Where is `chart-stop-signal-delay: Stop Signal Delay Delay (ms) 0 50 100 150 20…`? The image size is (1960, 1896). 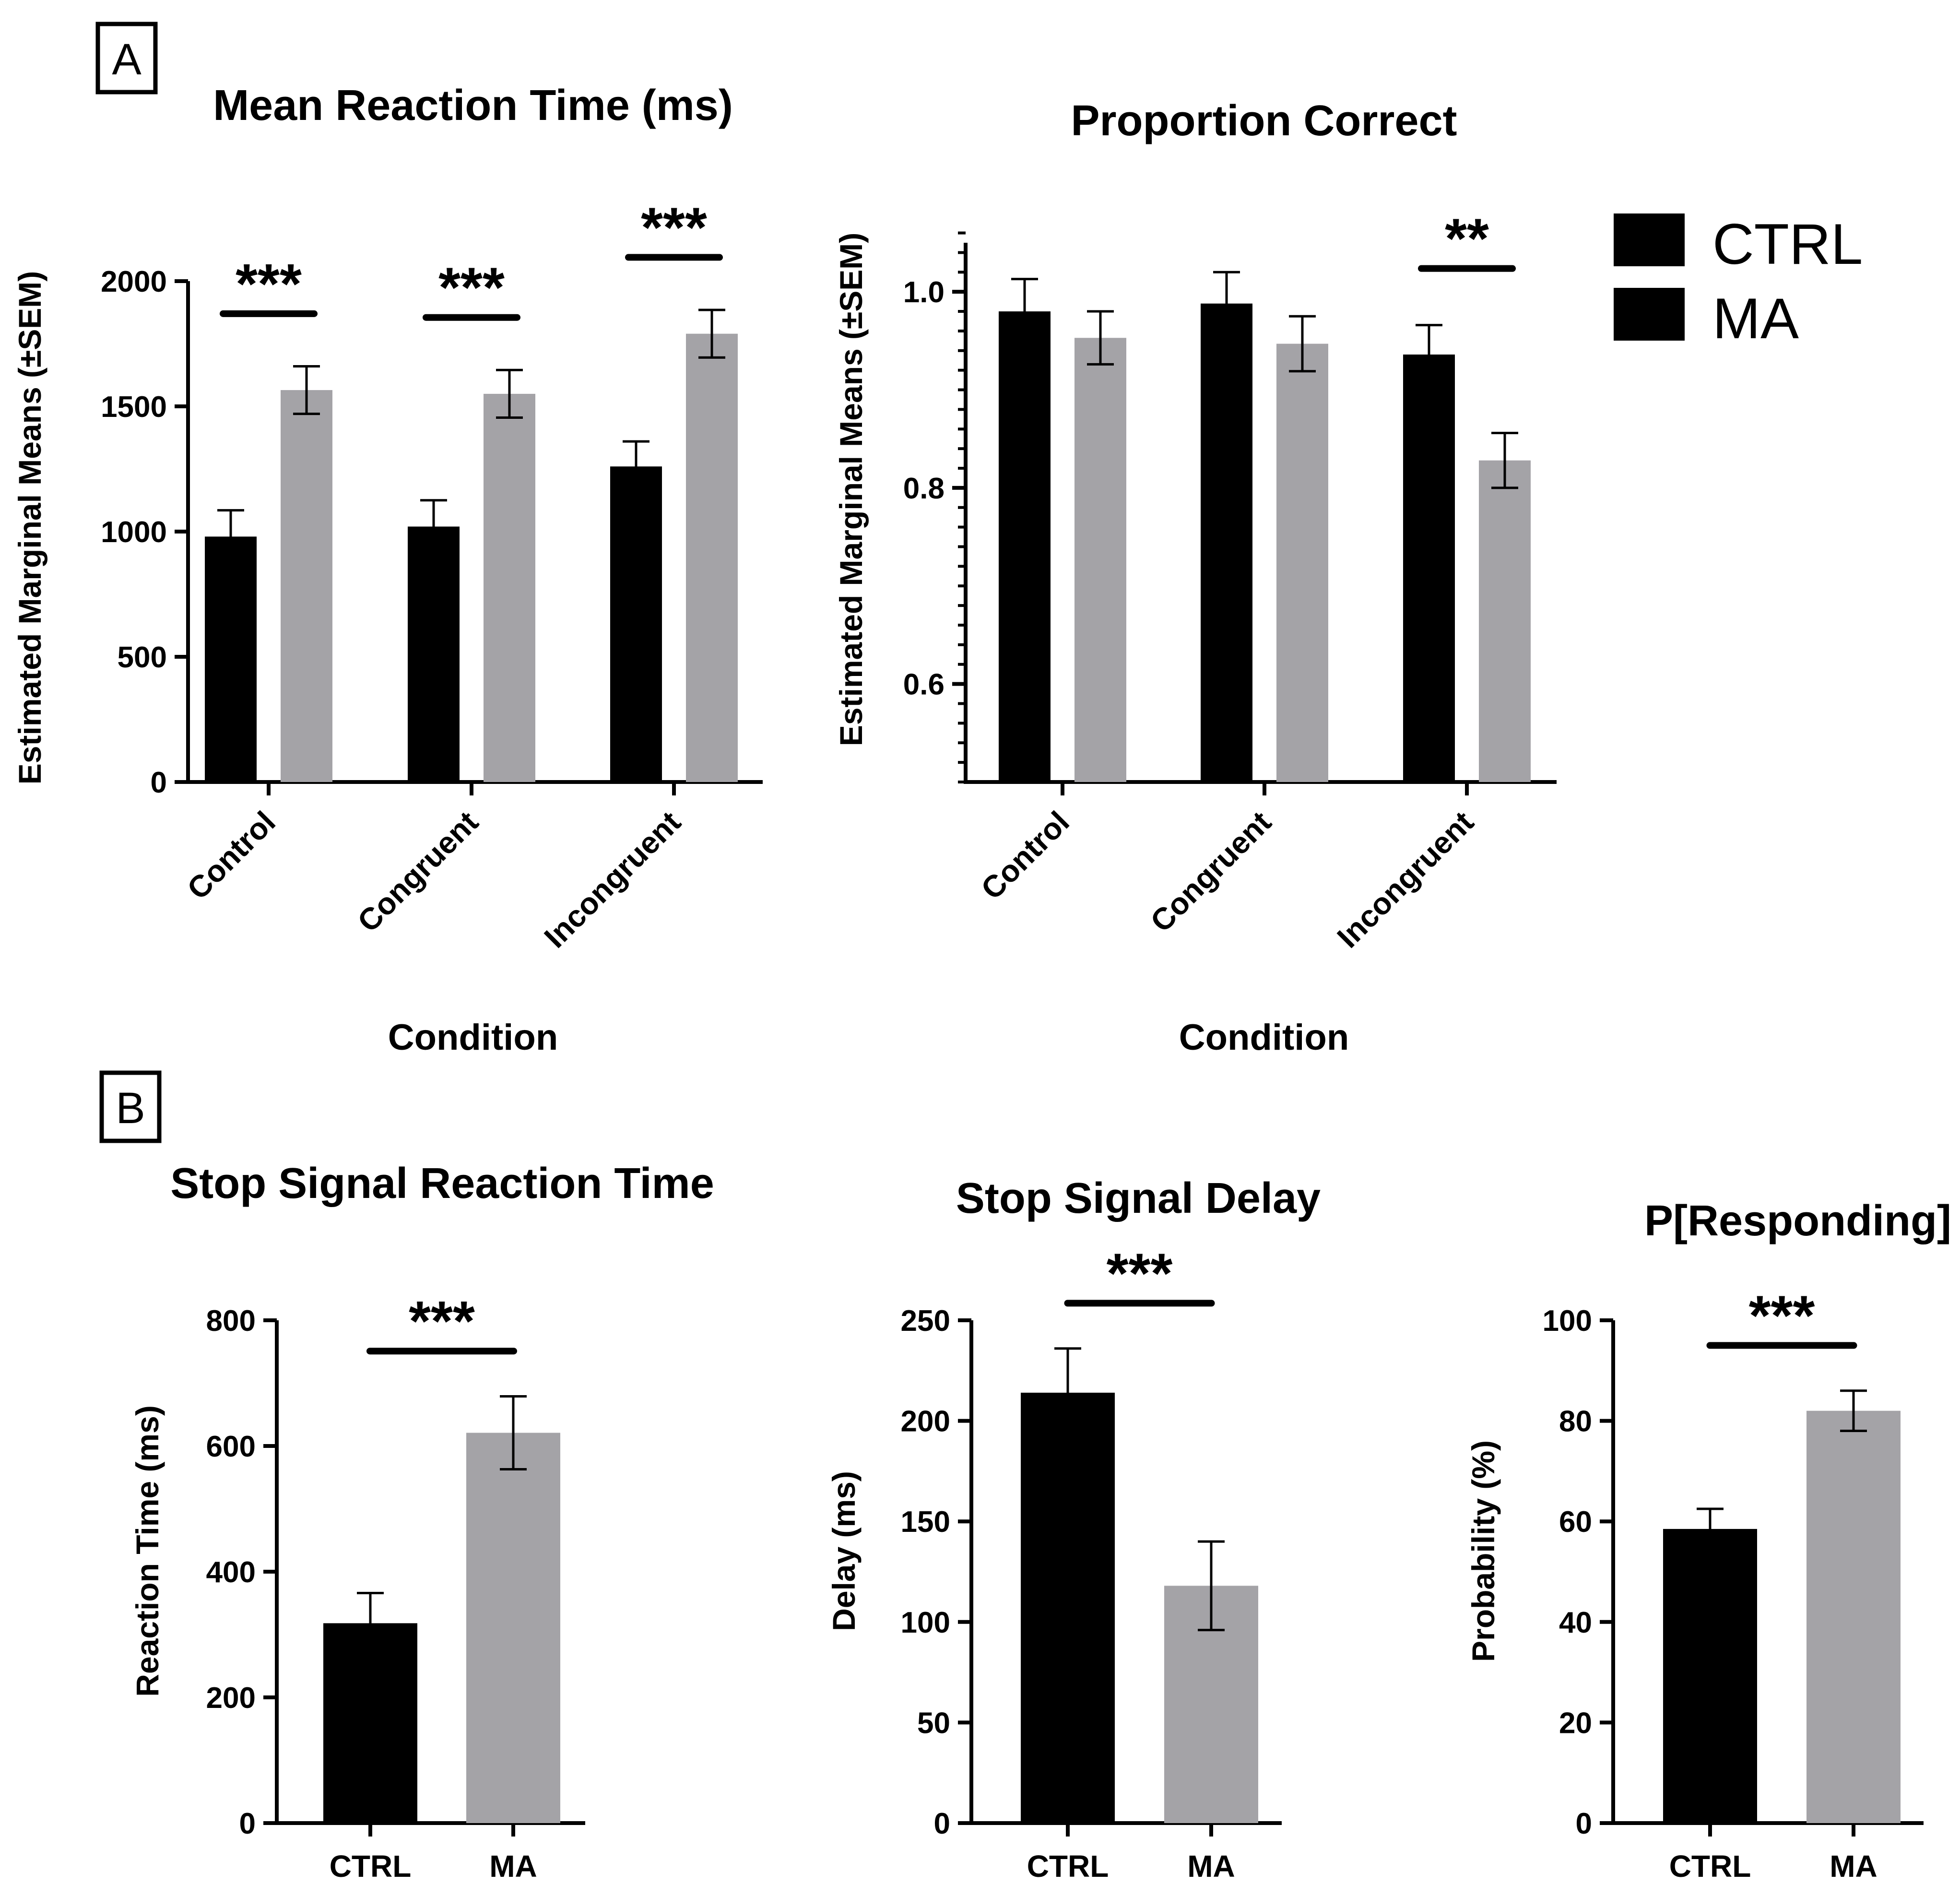 chart-stop-signal-delay: Stop Signal Delay Delay (ms) 0 50 100 150 20… is located at coordinates (1074, 1529).